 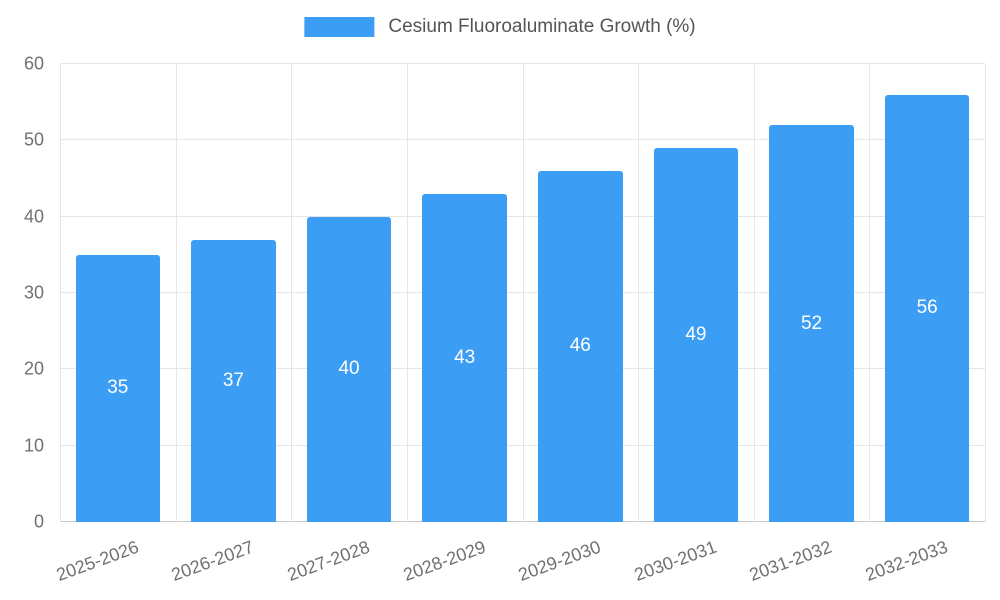 What do you see at coordinates (444, 560) in the screenshot?
I see `x-tick-label: 2028-2029` at bounding box center [444, 560].